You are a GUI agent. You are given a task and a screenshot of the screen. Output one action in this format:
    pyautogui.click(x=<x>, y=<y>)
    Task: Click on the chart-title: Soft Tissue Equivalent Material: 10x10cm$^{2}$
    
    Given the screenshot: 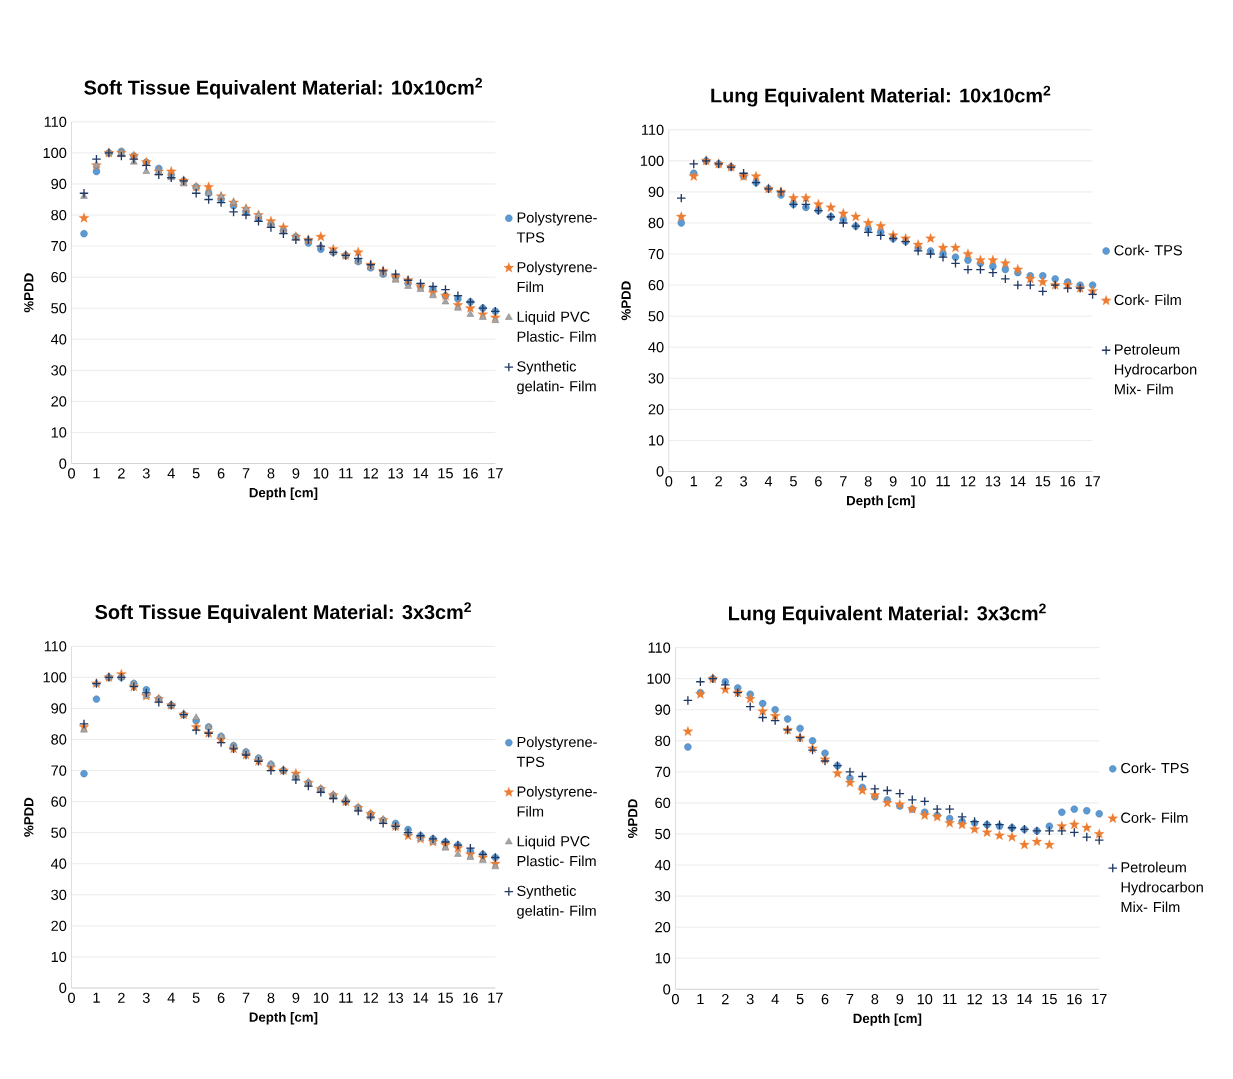 What is the action you would take?
    pyautogui.click(x=283, y=88)
    